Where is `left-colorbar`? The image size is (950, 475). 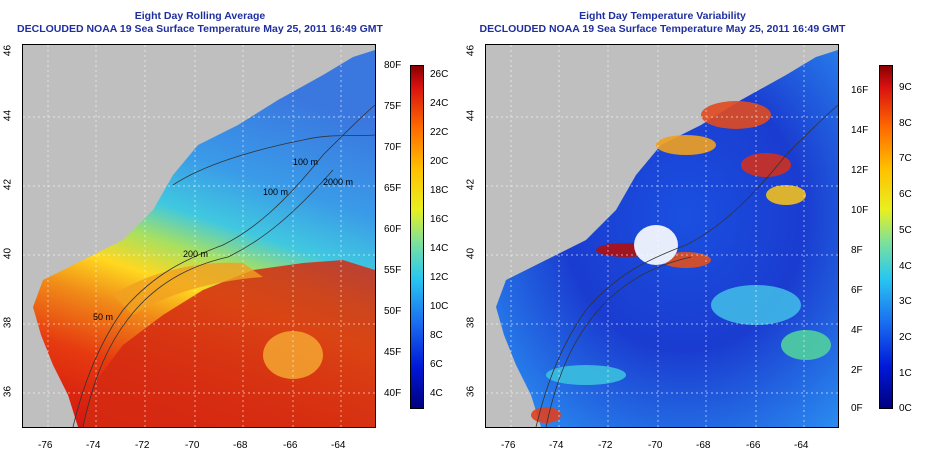 left-colorbar is located at coordinates (417, 237).